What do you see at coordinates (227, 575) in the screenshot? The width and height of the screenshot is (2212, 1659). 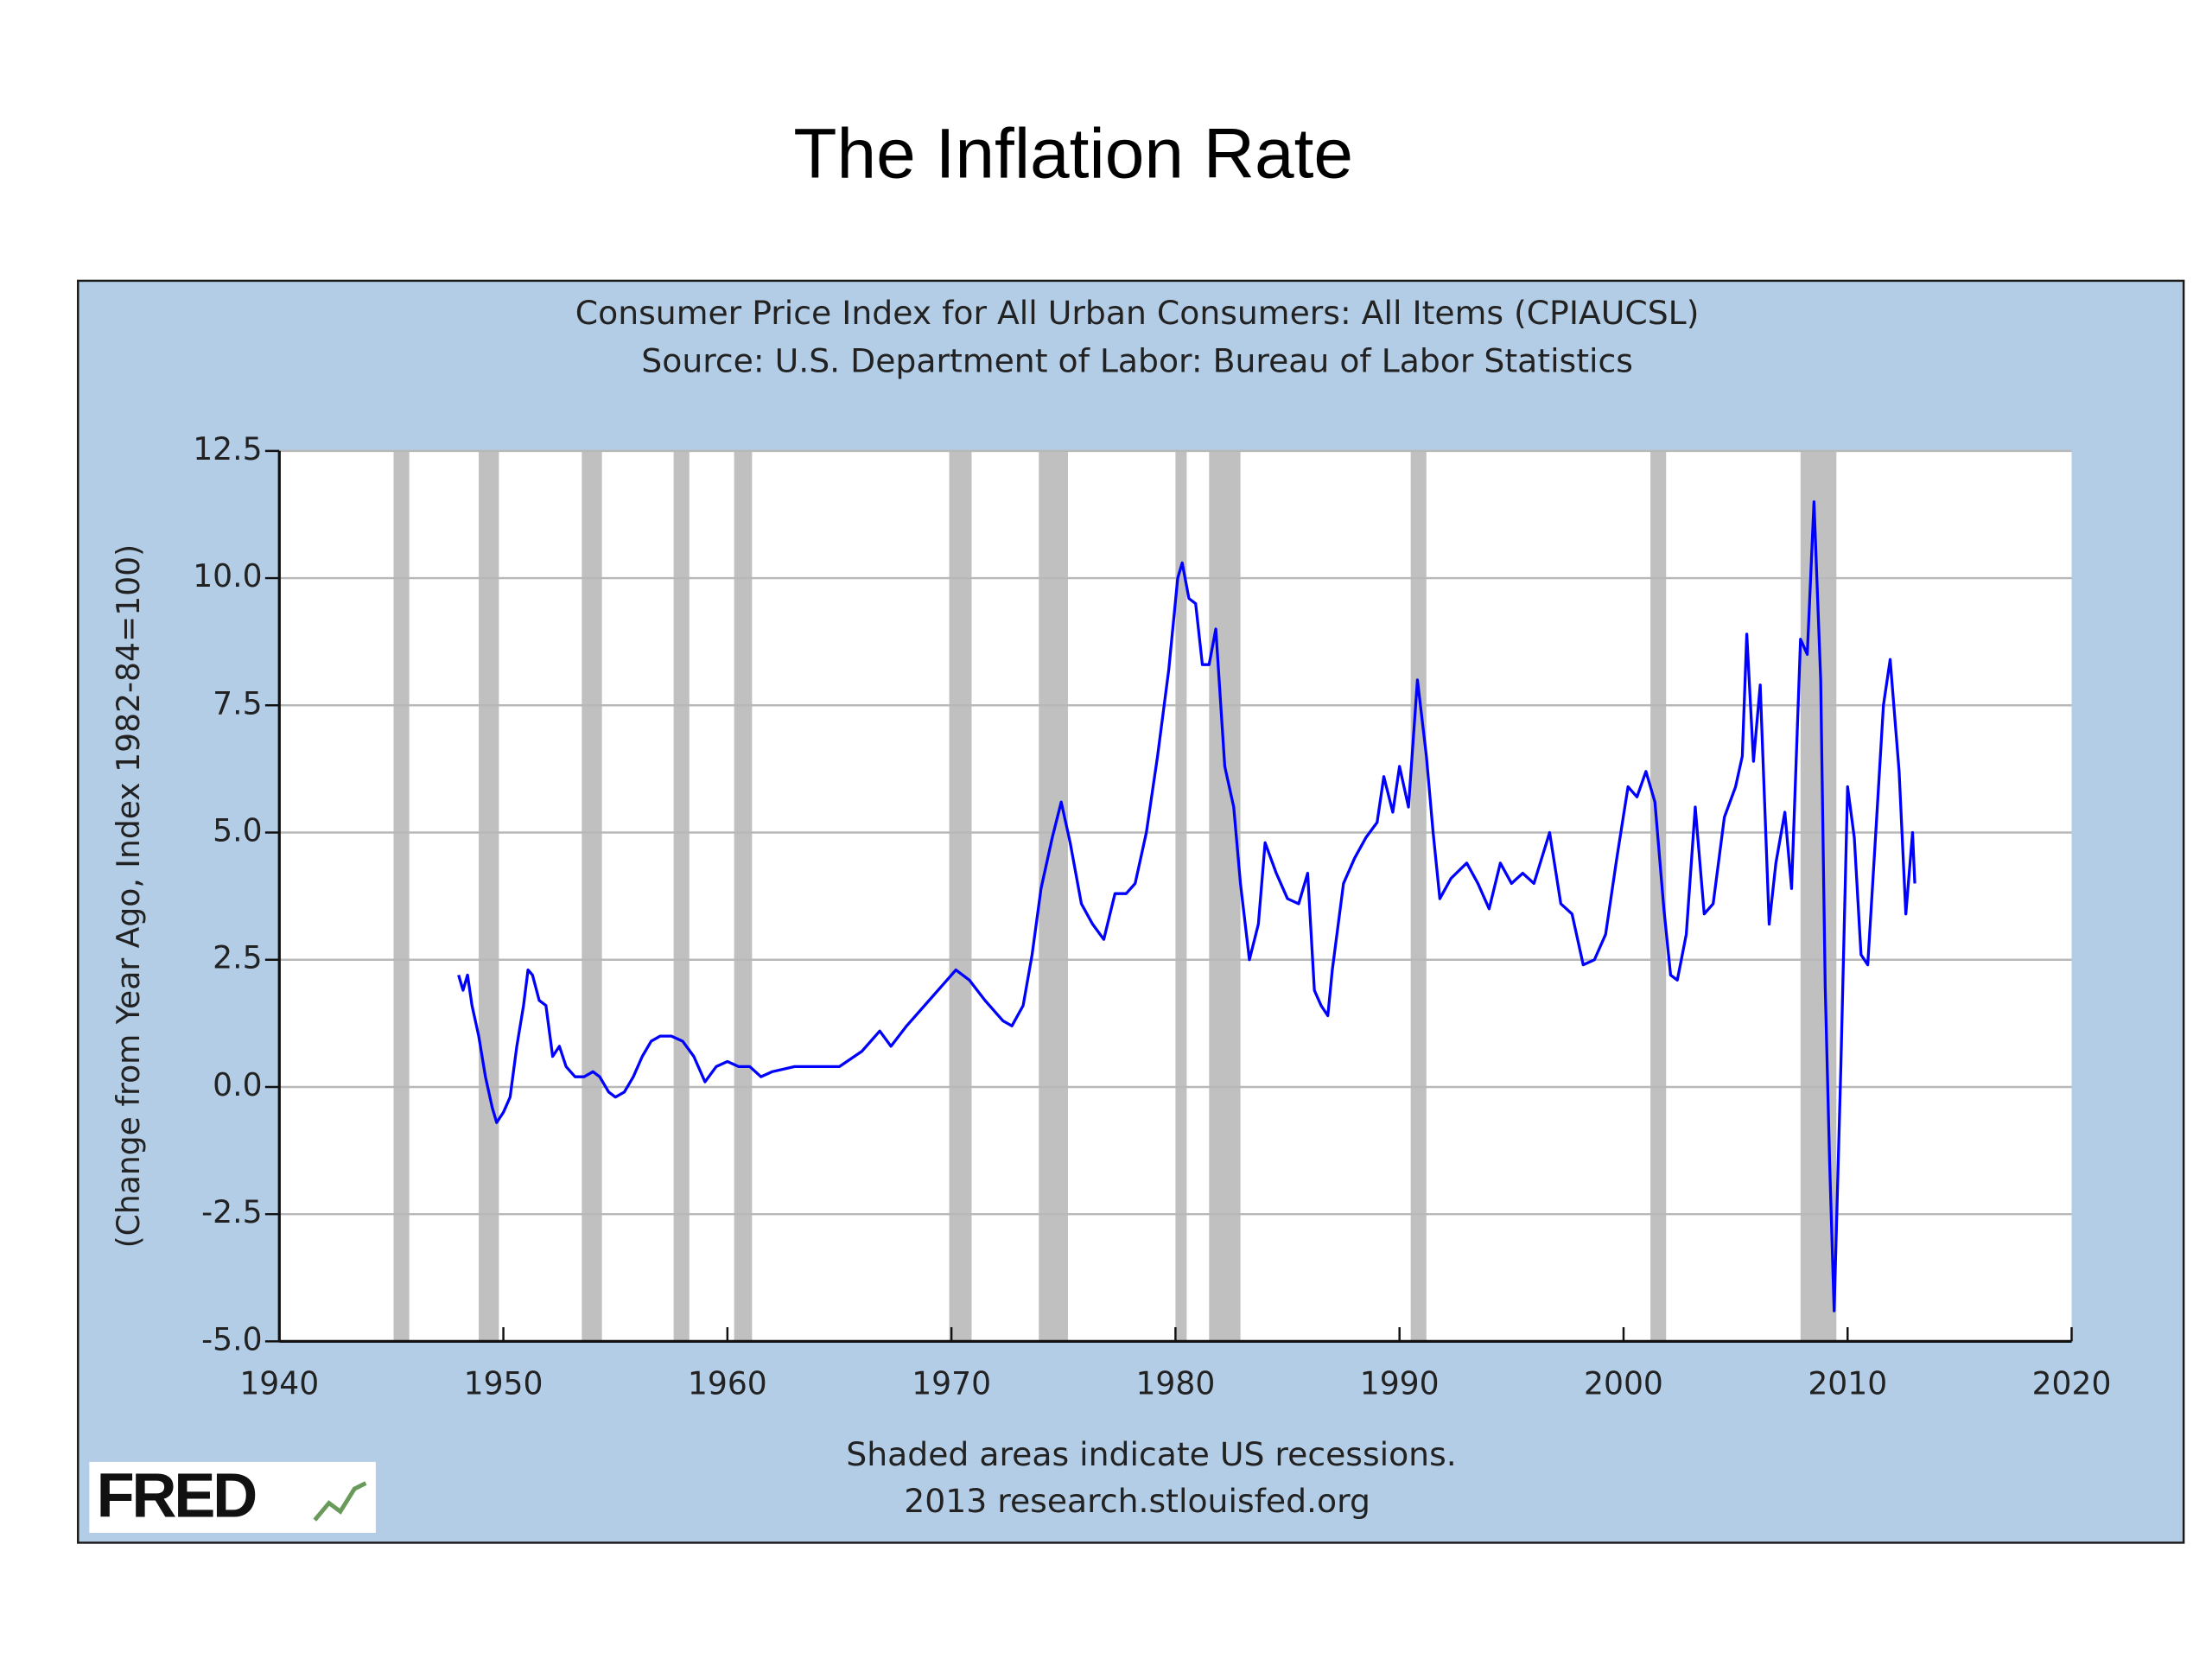 I see `y-tick-label: 10.0` at bounding box center [227, 575].